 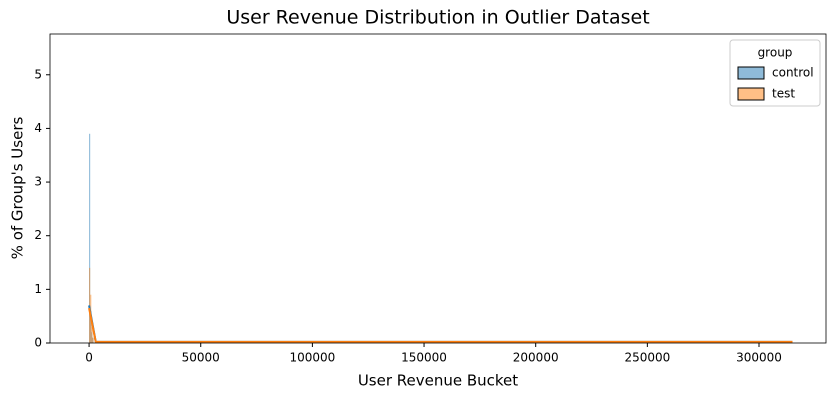 I want to click on y-tick-label: 2, so click(x=38, y=235).